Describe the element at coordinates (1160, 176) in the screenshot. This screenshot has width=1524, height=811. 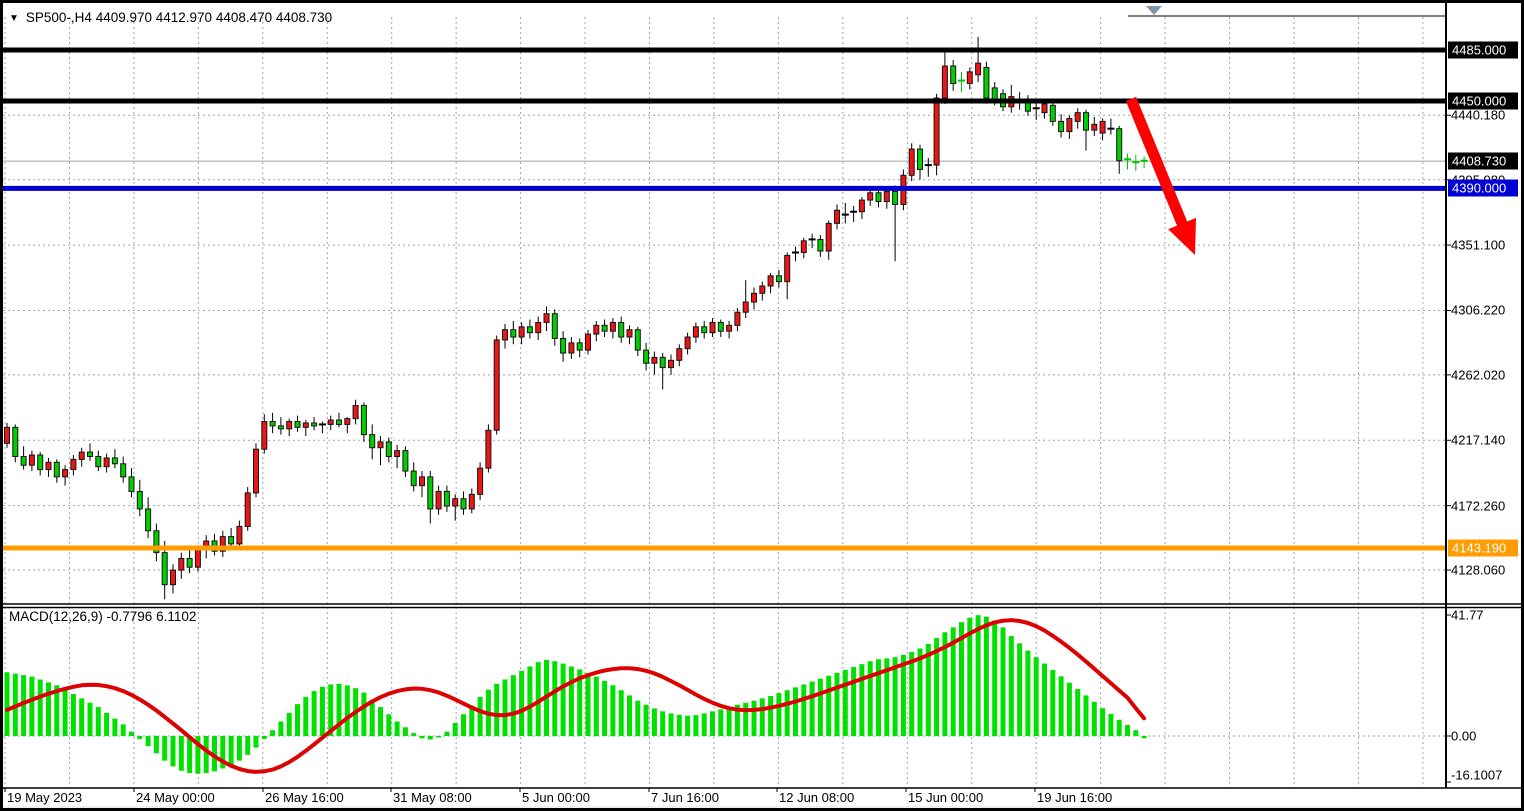
I see `down-arrow-annotation` at that location.